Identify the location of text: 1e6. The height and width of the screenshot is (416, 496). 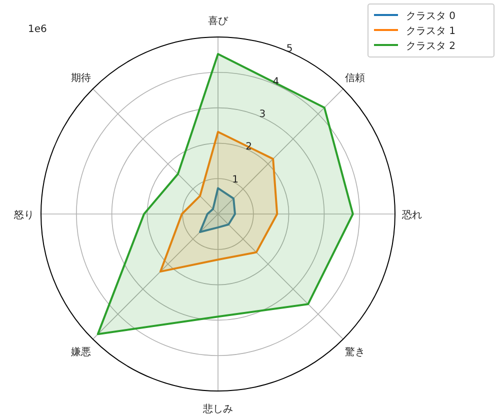
(37, 29).